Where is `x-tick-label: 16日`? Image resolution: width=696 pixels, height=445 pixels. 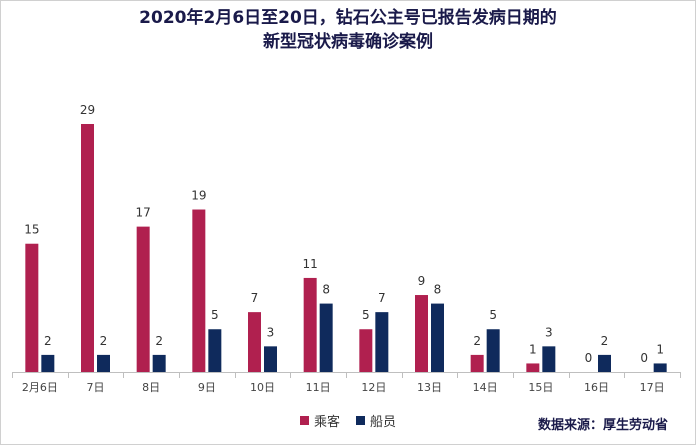
x-tick-label: 16日 is located at coordinates (596, 387).